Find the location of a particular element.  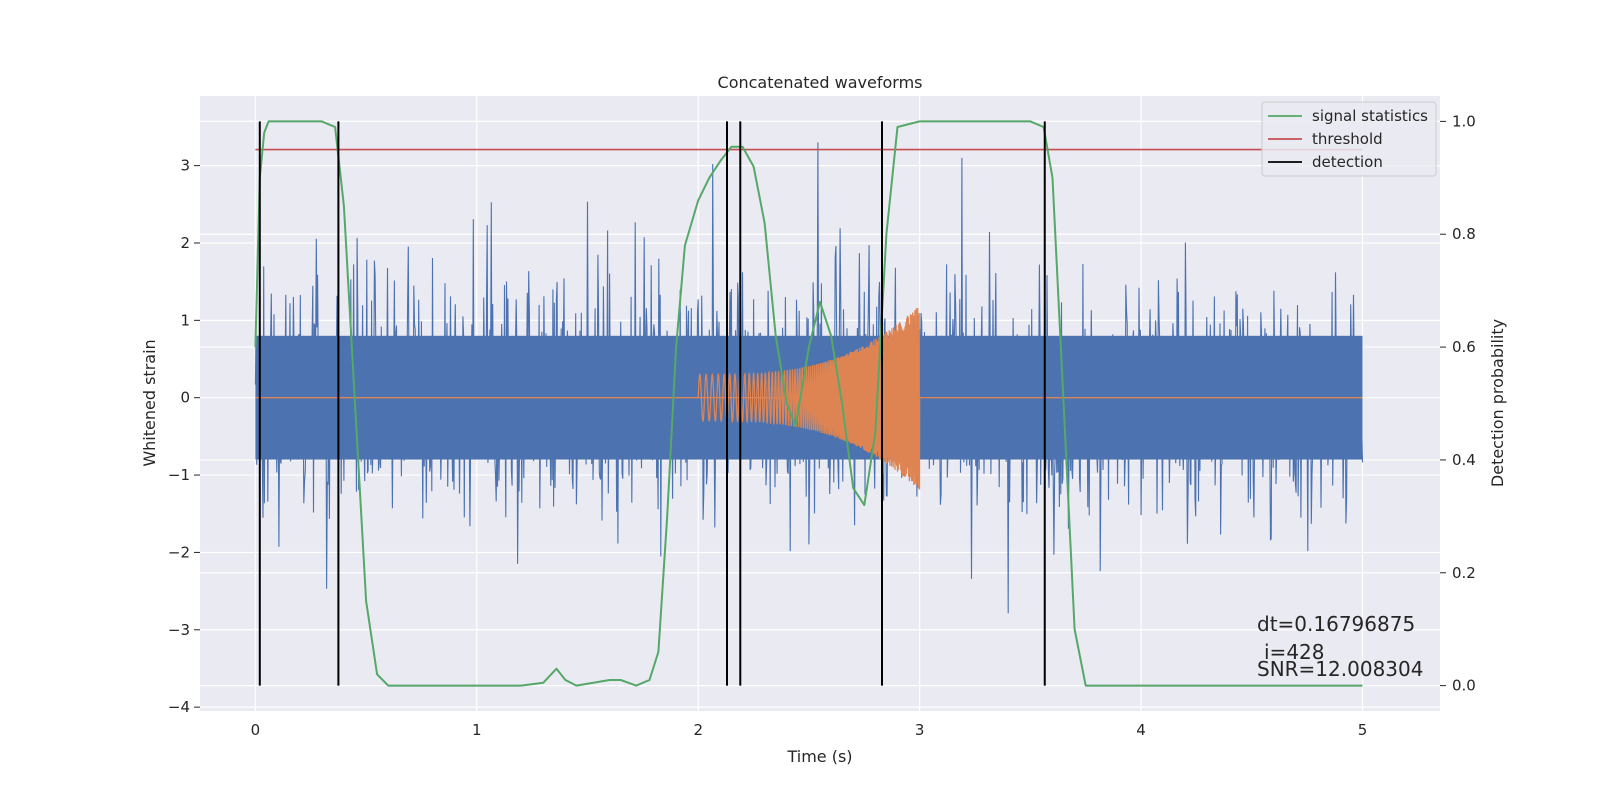

legend-label-detection: detection is located at coordinates (1347, 162).